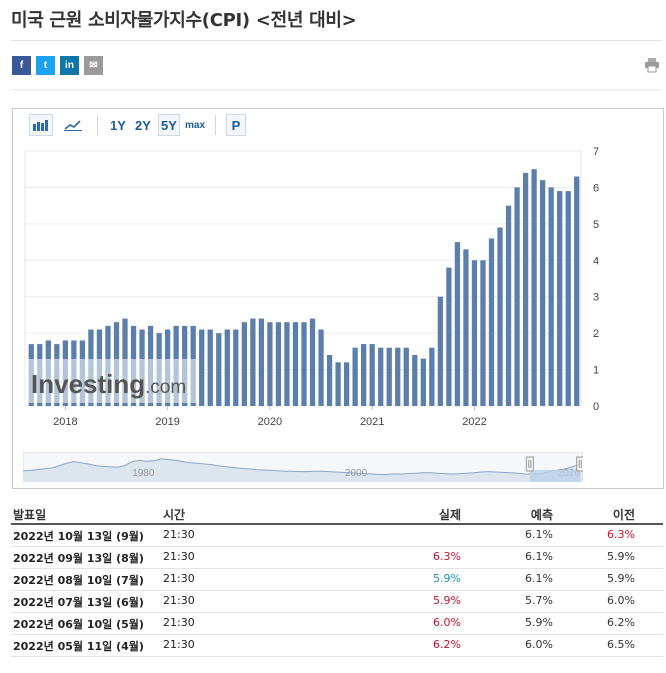  I want to click on y-tick-label: 7, so click(596, 152).